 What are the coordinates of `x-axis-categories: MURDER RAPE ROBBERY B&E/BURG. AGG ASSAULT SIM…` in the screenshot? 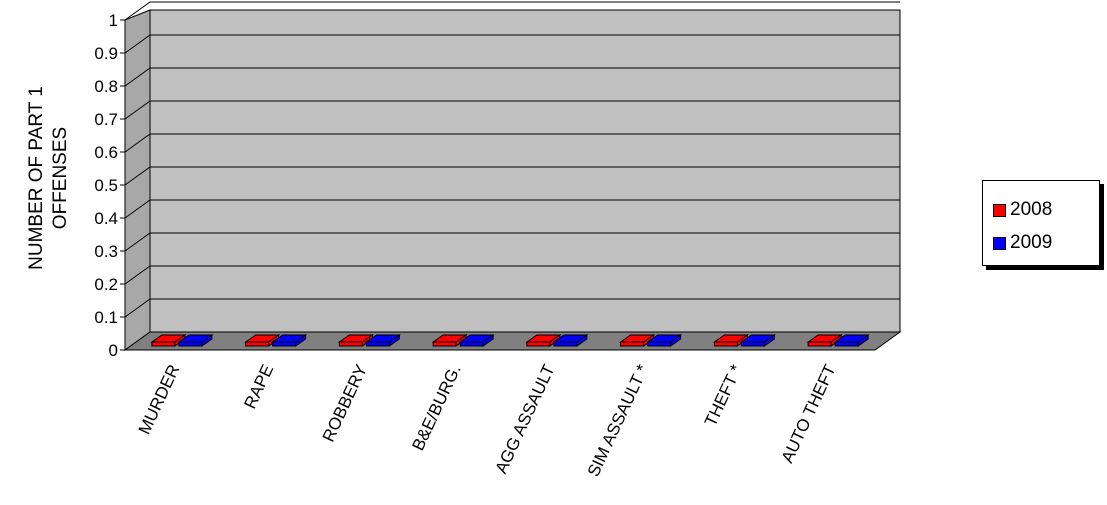 It's located at (487, 420).